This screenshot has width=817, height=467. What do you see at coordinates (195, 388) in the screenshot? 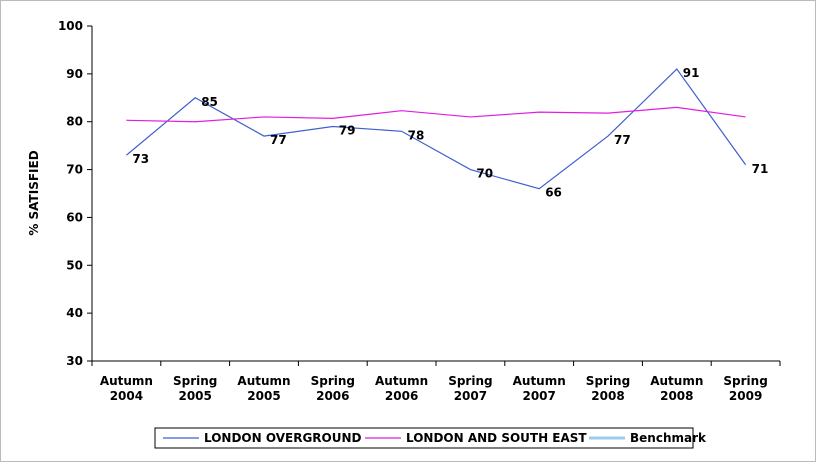
I see `x-tick-label: Spring 2005` at bounding box center [195, 388].